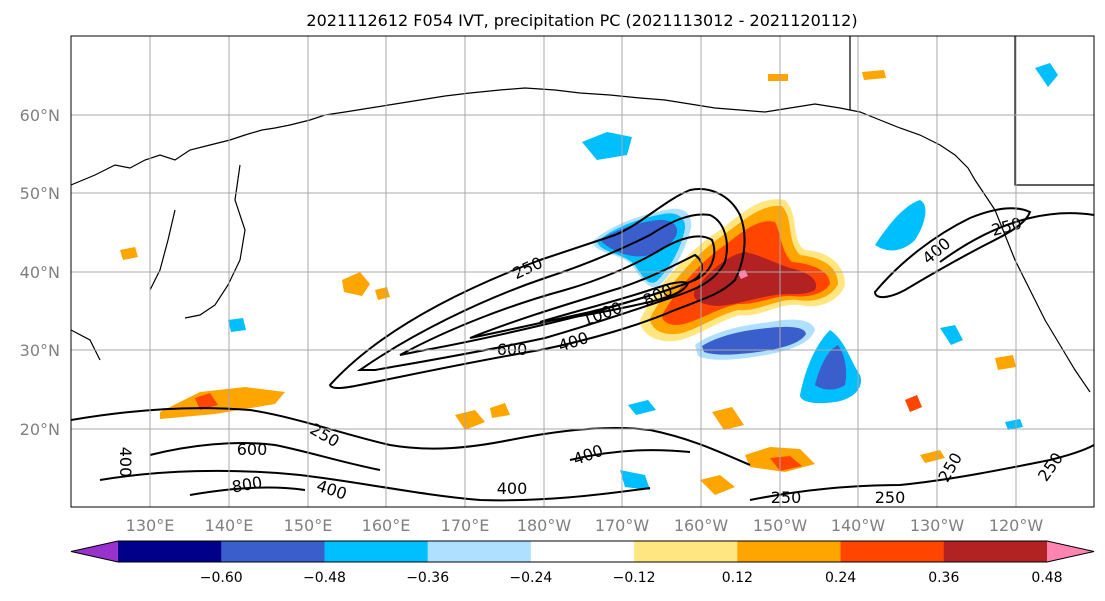 Image resolution: width=1105 pixels, height=601 pixels. I want to click on lat-label: 40°N, so click(40, 272).